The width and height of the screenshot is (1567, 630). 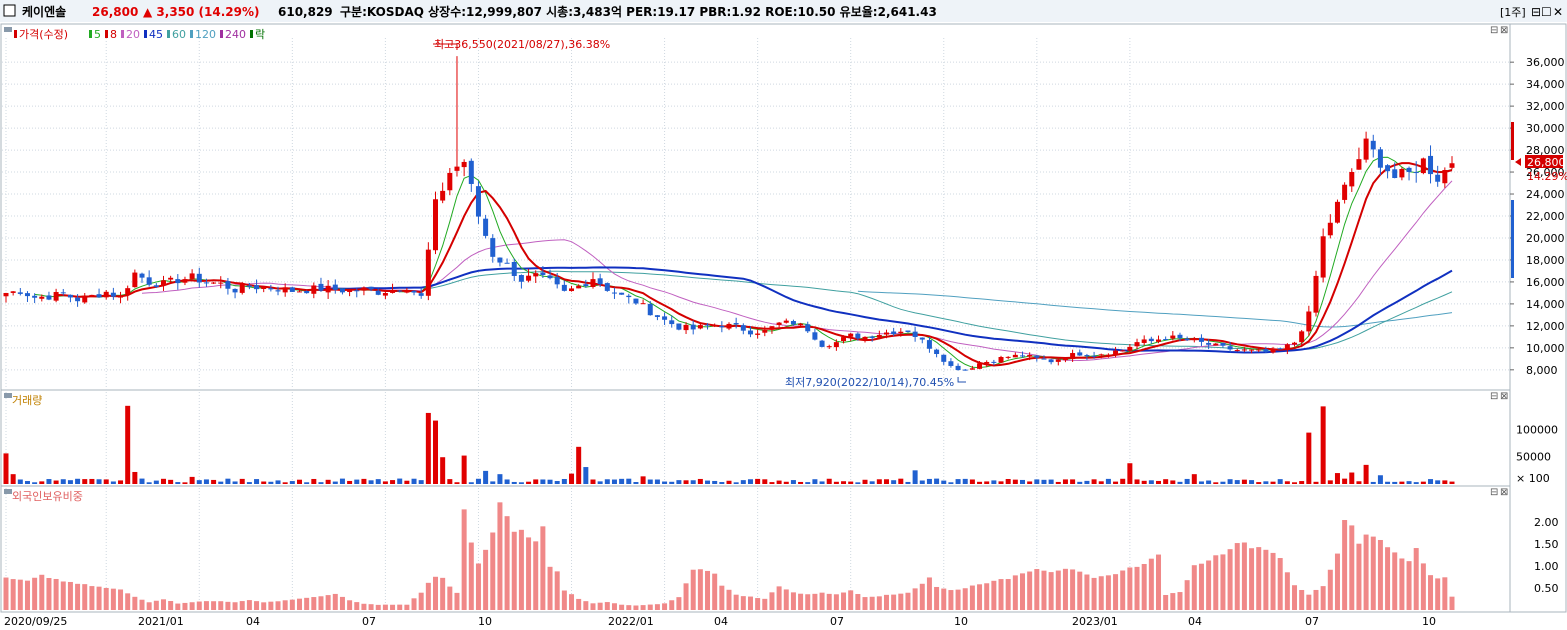 I want to click on volume-pane-close-icon: ⊠, so click(x=1504, y=396).